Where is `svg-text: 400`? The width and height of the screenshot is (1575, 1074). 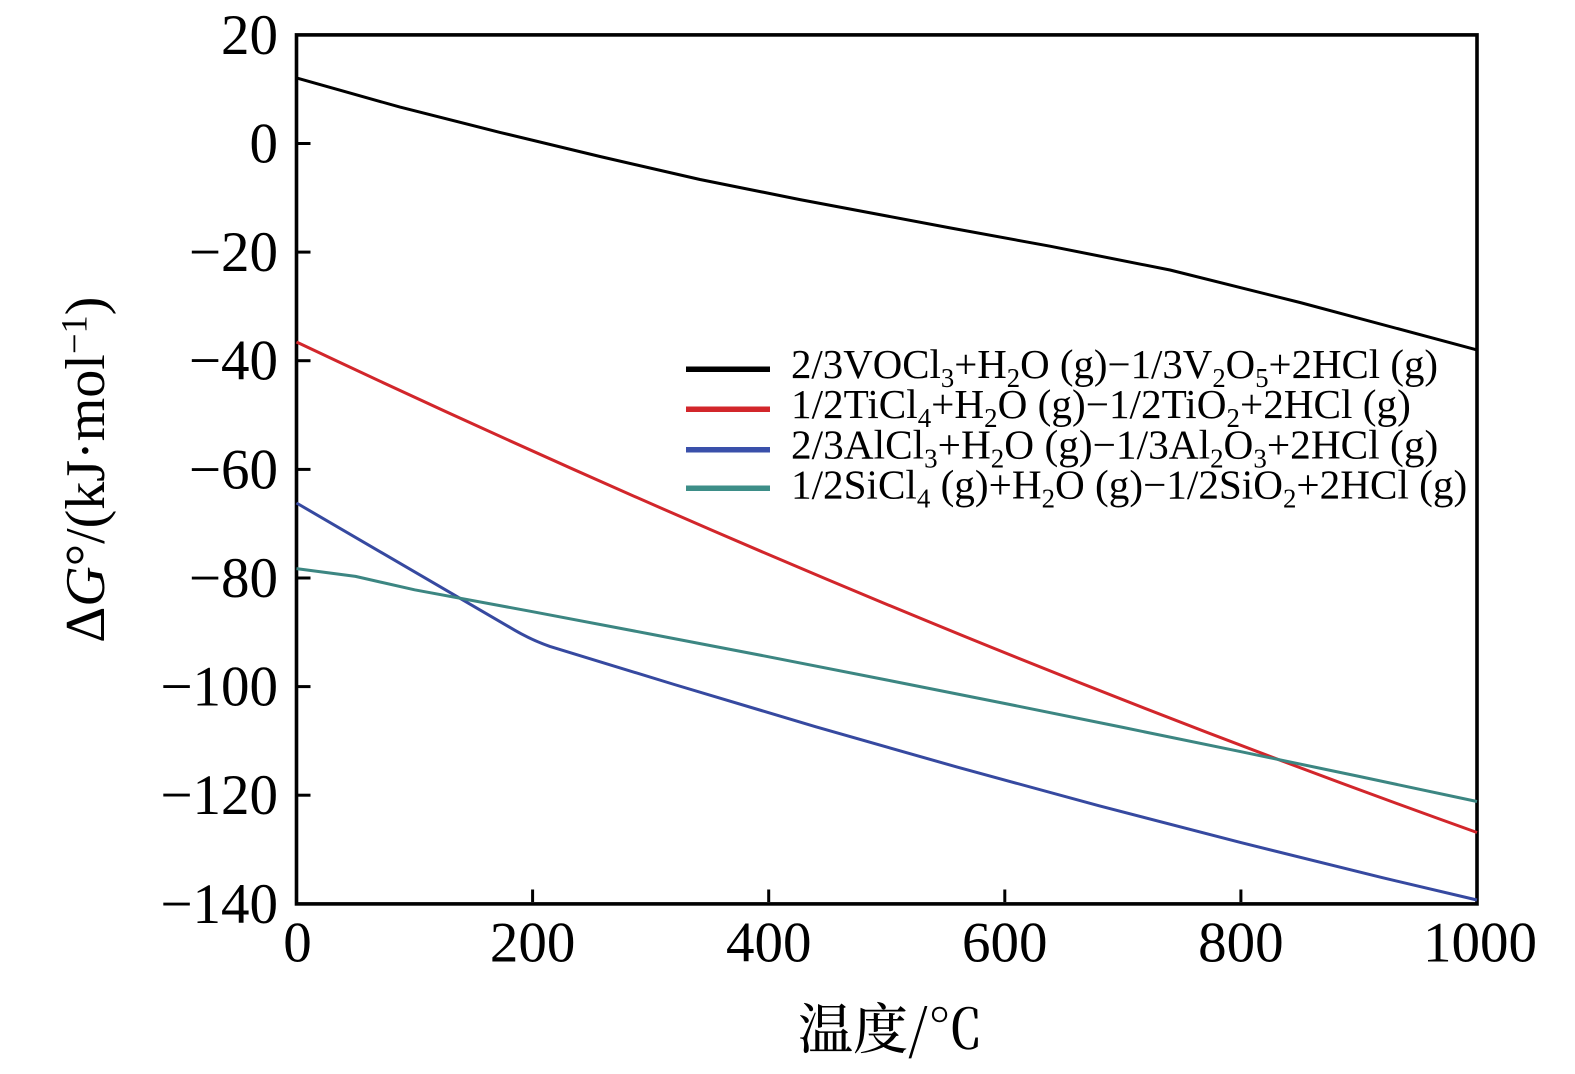 svg-text: 400 is located at coordinates (769, 943).